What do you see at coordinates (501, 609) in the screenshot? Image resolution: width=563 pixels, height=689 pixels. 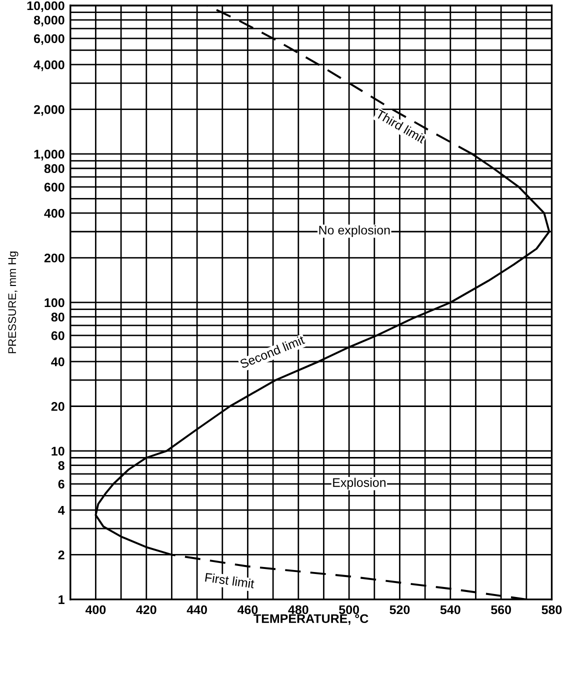 I see `x-tick-label: 560` at bounding box center [501, 609].